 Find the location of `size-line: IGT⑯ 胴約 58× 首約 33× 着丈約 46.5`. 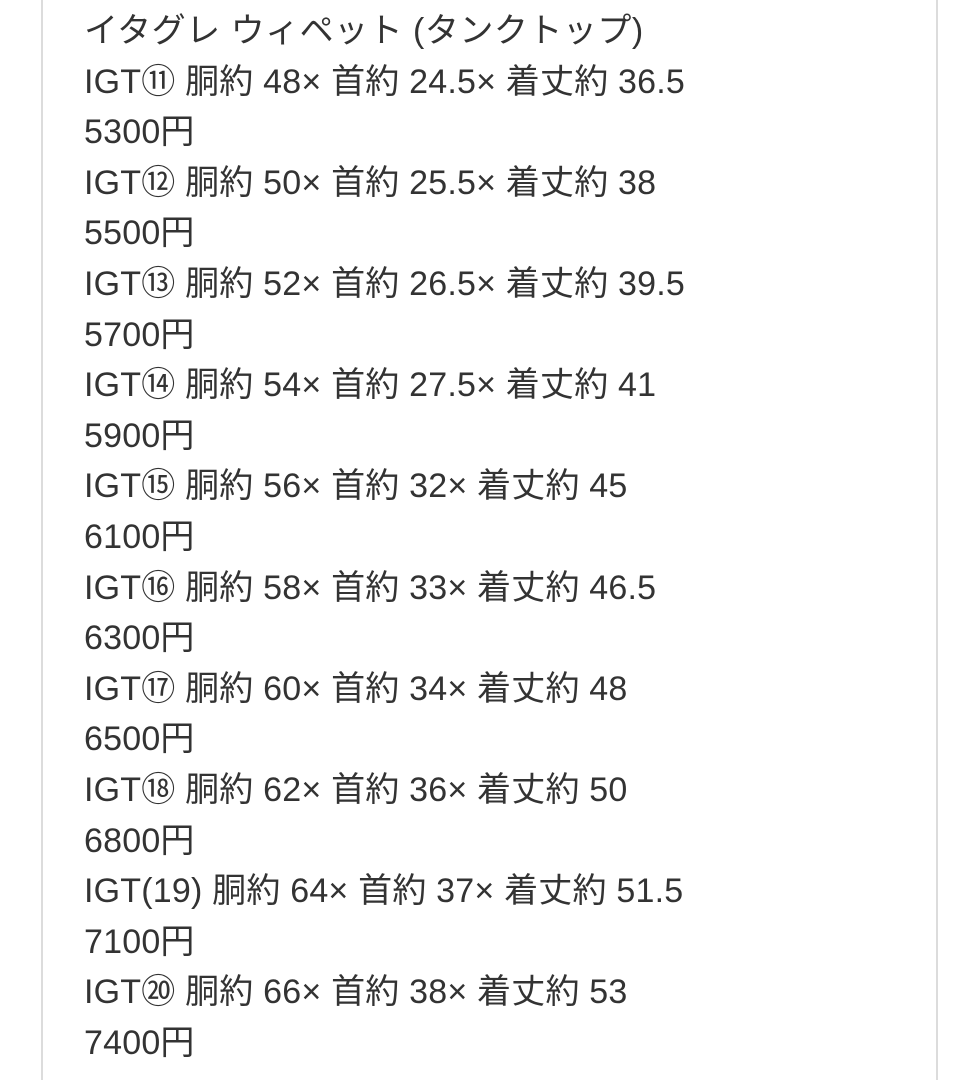

size-line: IGT⑯ 胴約 58× 首約 33× 着丈約 46.5 is located at coordinates (370, 587).